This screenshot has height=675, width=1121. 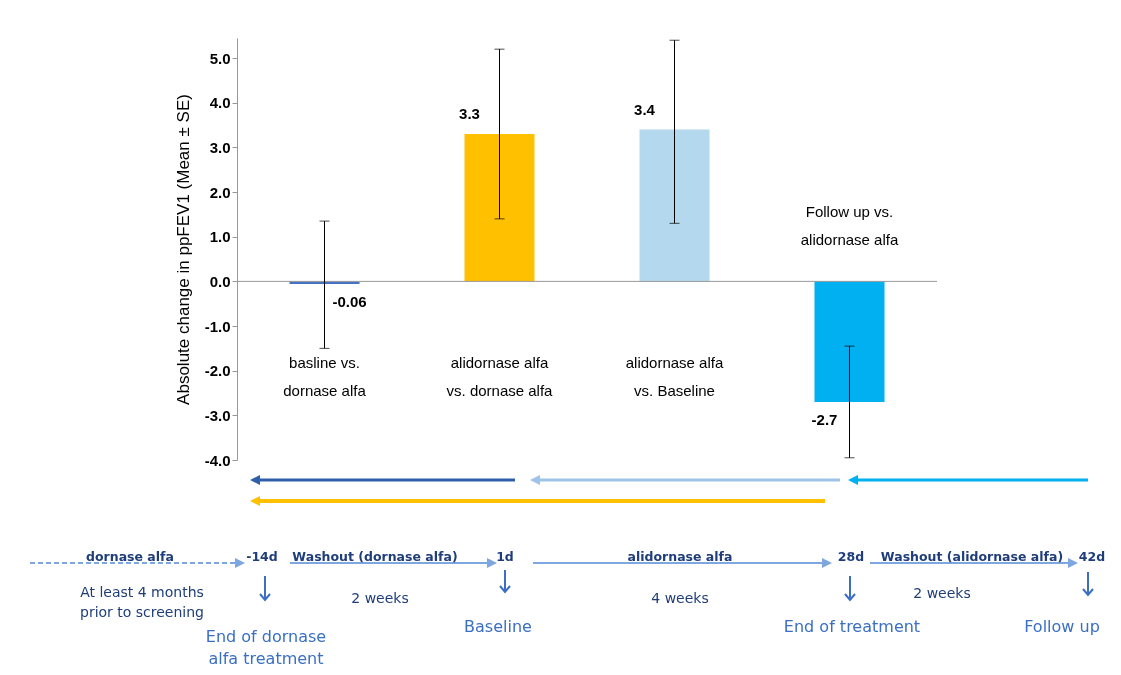 I want to click on data-label: -2.7, so click(x=824, y=419).